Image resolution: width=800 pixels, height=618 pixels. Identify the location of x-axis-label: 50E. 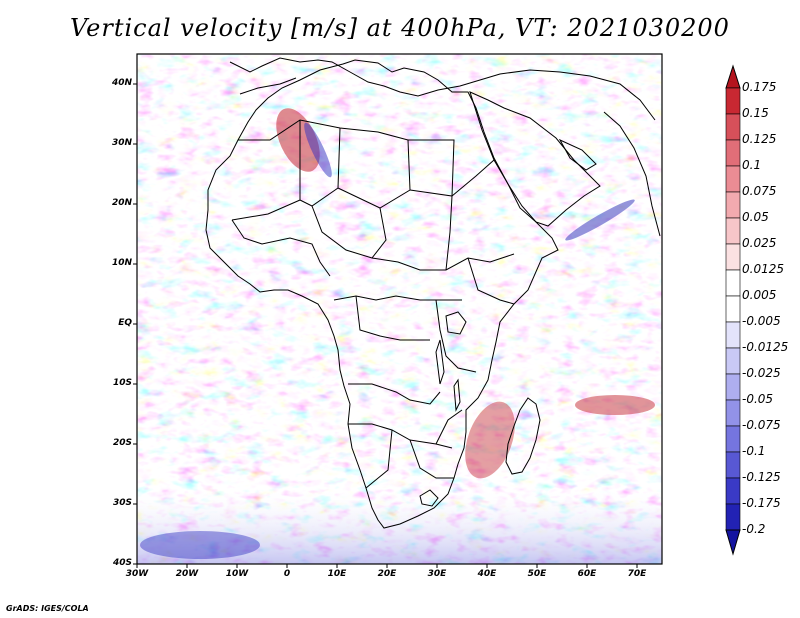
(537, 574).